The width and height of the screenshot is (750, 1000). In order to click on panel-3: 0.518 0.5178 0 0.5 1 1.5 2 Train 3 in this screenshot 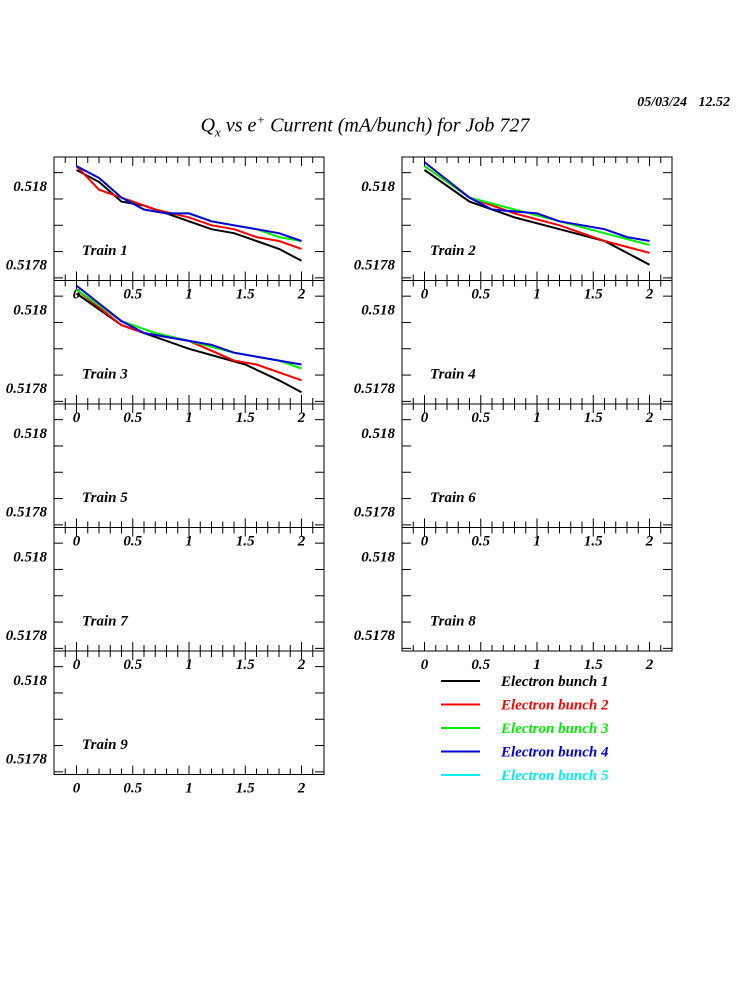, I will do `click(165, 353)`.